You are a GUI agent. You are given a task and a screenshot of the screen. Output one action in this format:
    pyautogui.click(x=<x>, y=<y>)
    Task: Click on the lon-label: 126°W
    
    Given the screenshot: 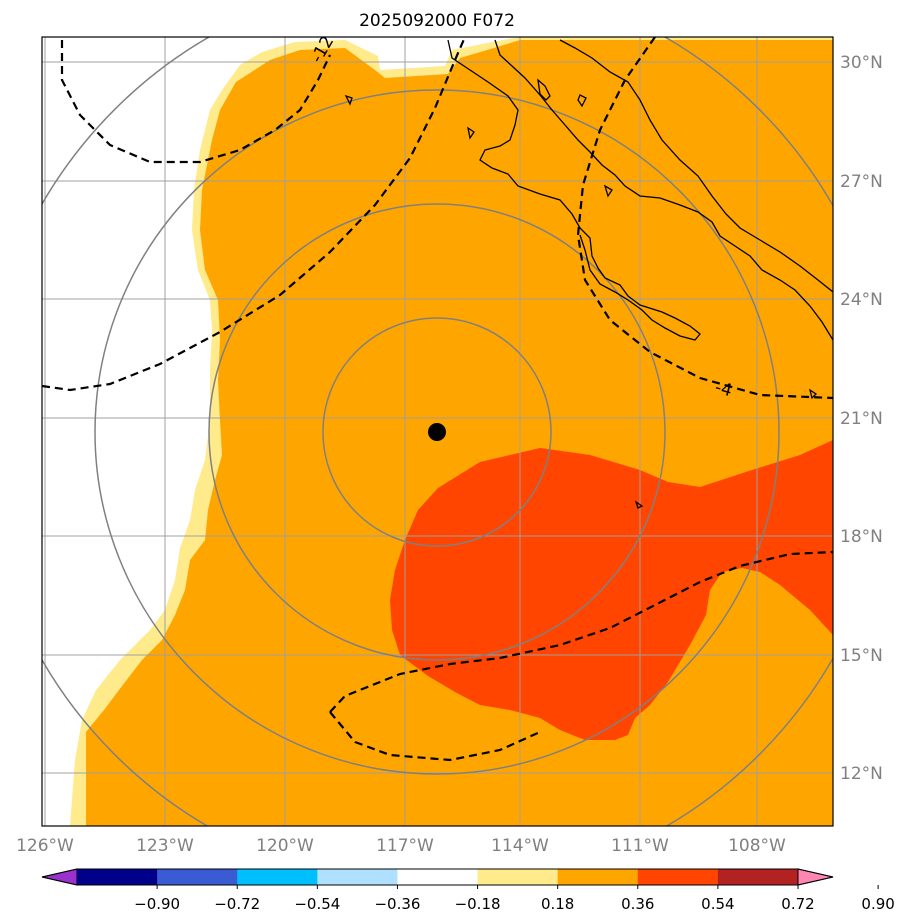 What is the action you would take?
    pyautogui.click(x=45, y=846)
    